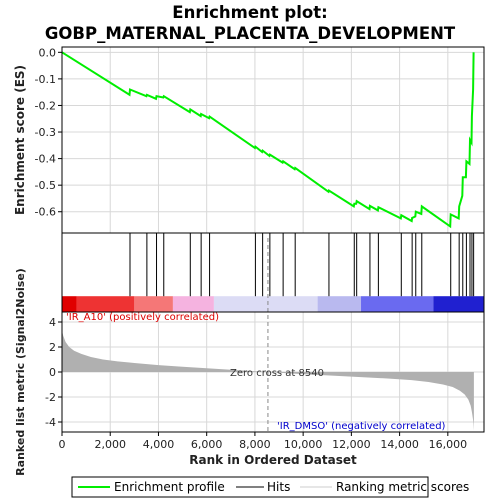 This screenshot has width=500, height=504. What do you see at coordinates (255, 444) in the screenshot?
I see `x-tick-label: 8,000` at bounding box center [255, 444].